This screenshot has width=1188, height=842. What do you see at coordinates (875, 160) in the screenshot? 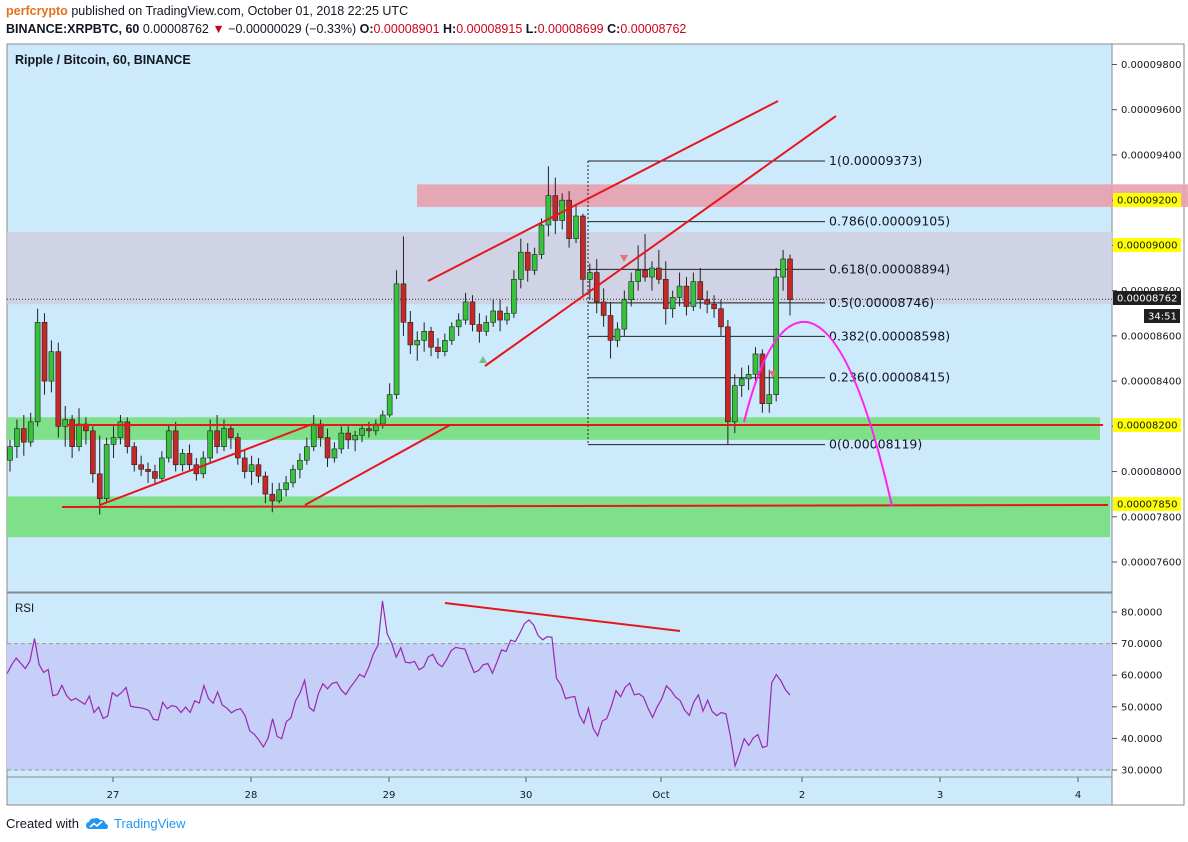
I see `fib-level-label: 1(0.00009373)` at bounding box center [875, 160].